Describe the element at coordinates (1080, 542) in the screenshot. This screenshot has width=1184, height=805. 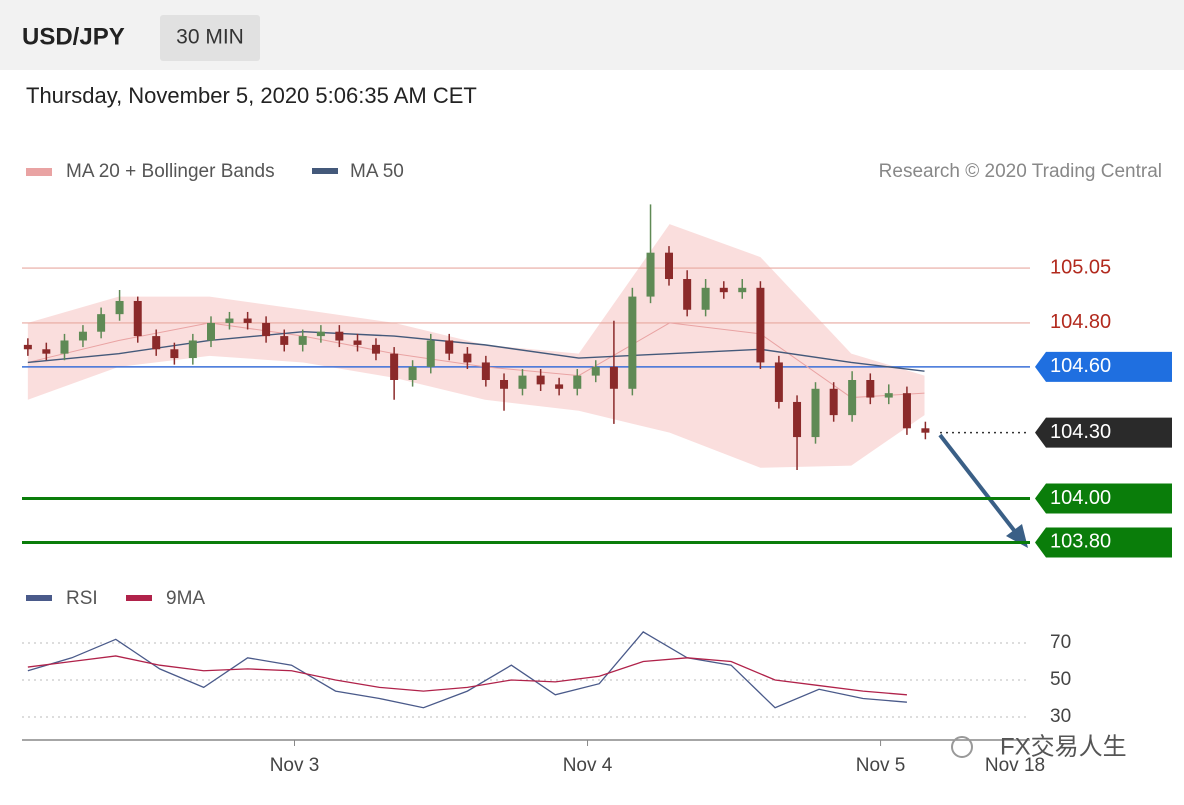
I see `level-label: 103.80` at that location.